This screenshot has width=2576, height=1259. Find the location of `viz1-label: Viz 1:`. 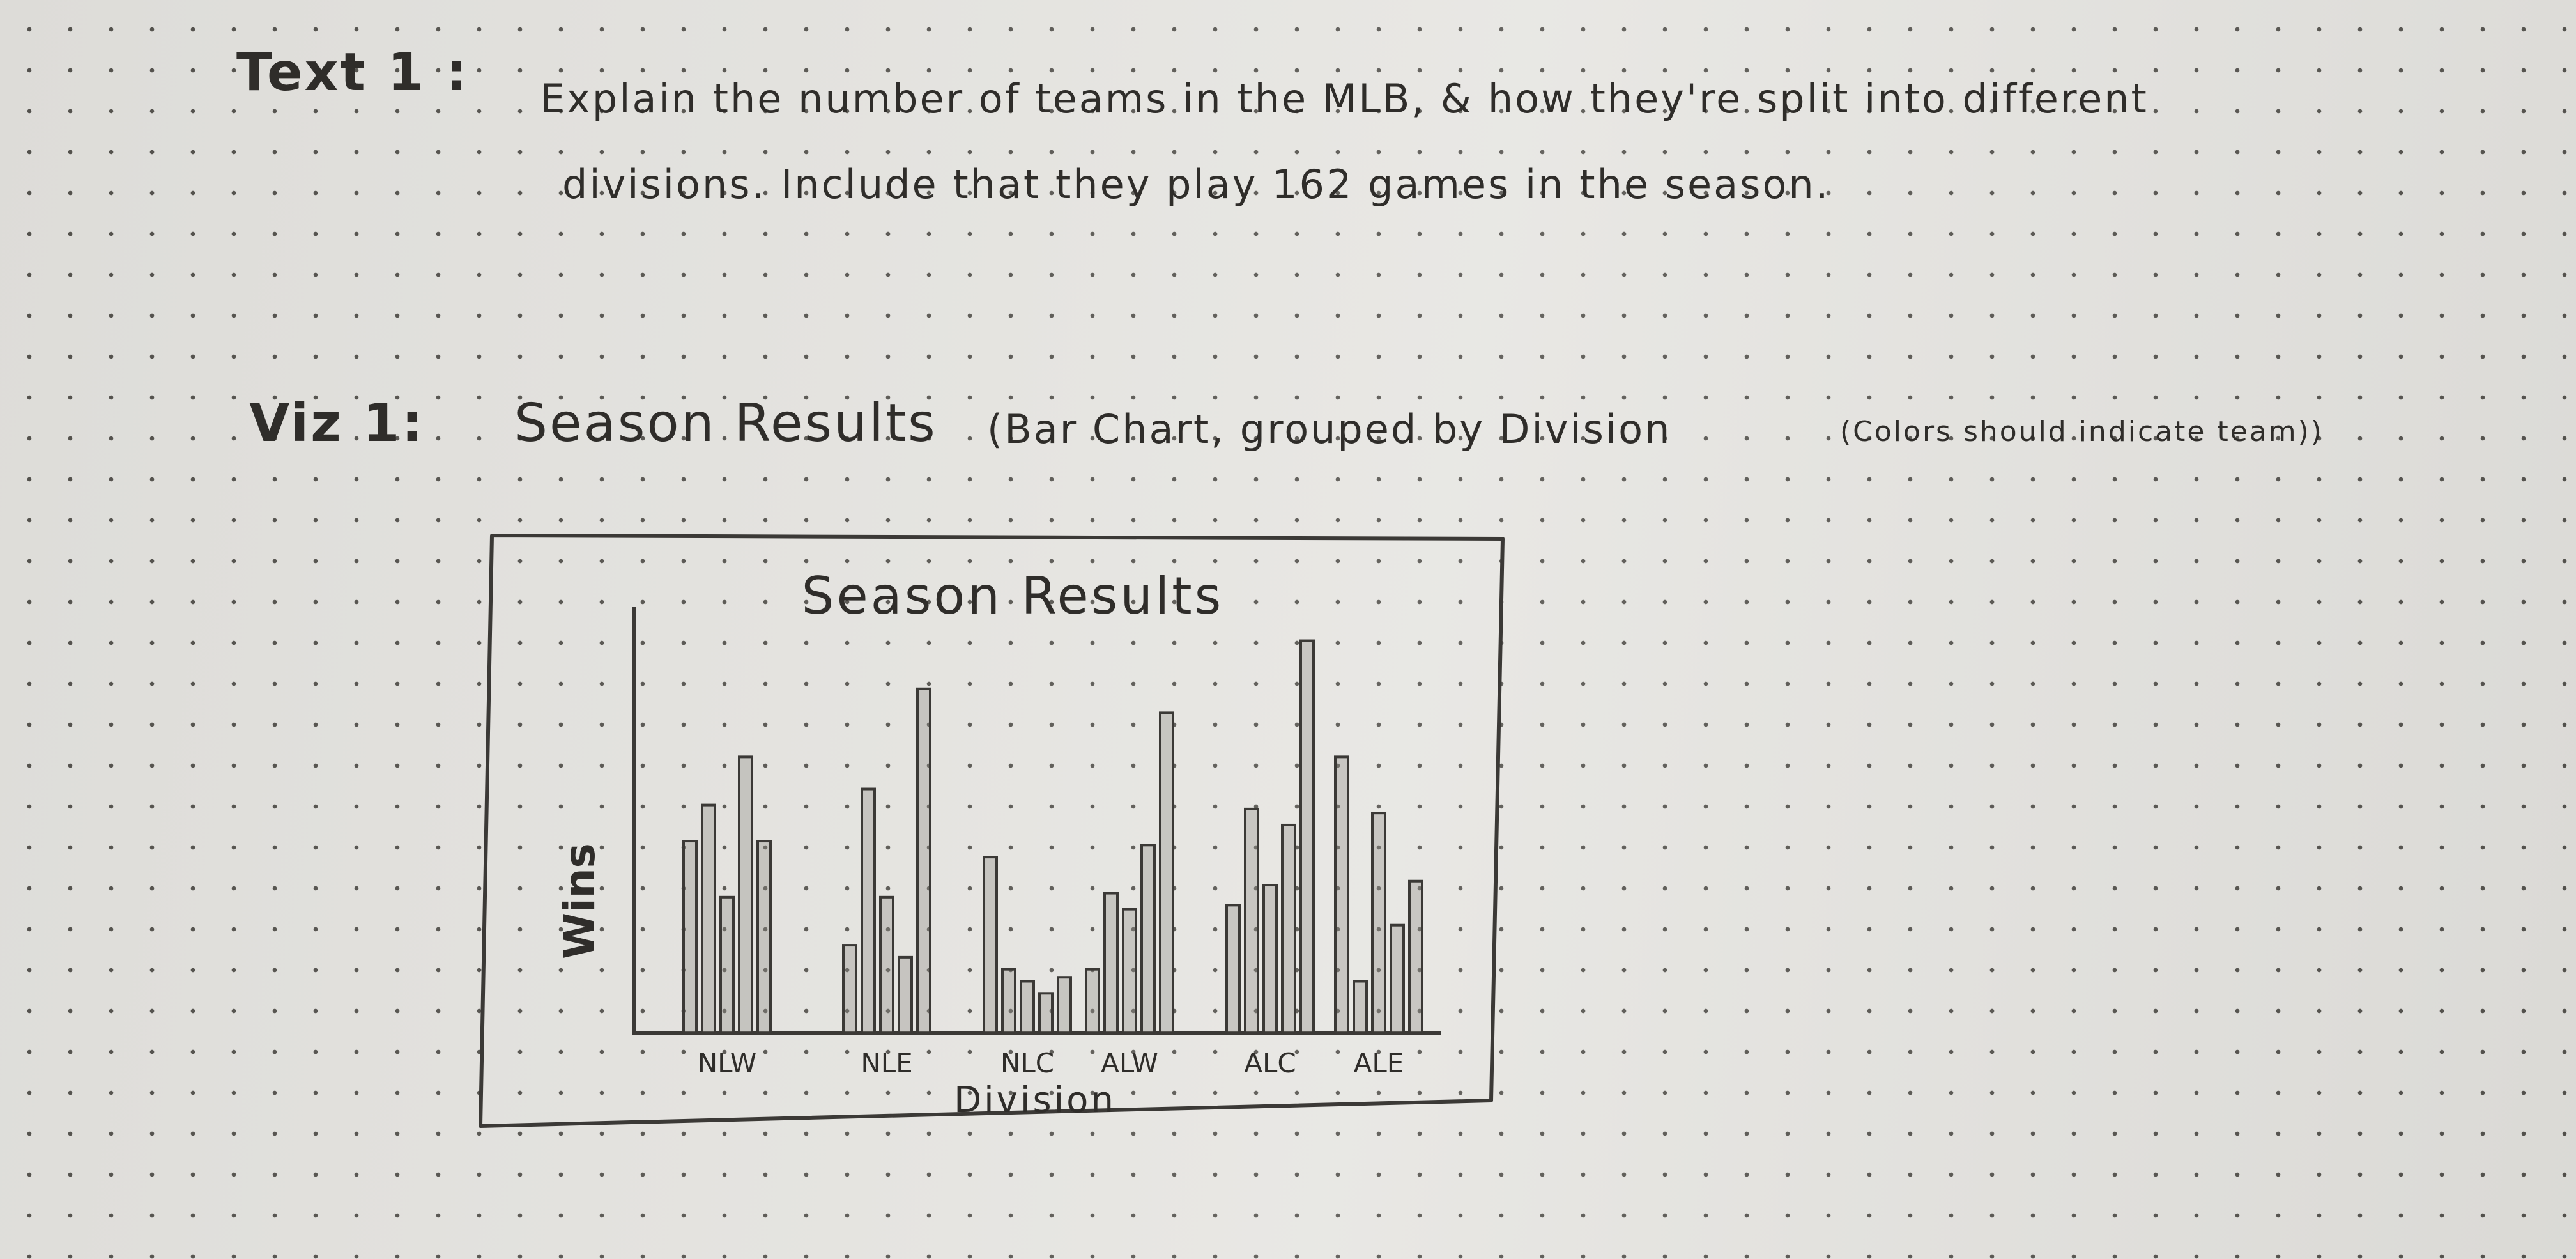

viz1-label: Viz 1: is located at coordinates (337, 424).